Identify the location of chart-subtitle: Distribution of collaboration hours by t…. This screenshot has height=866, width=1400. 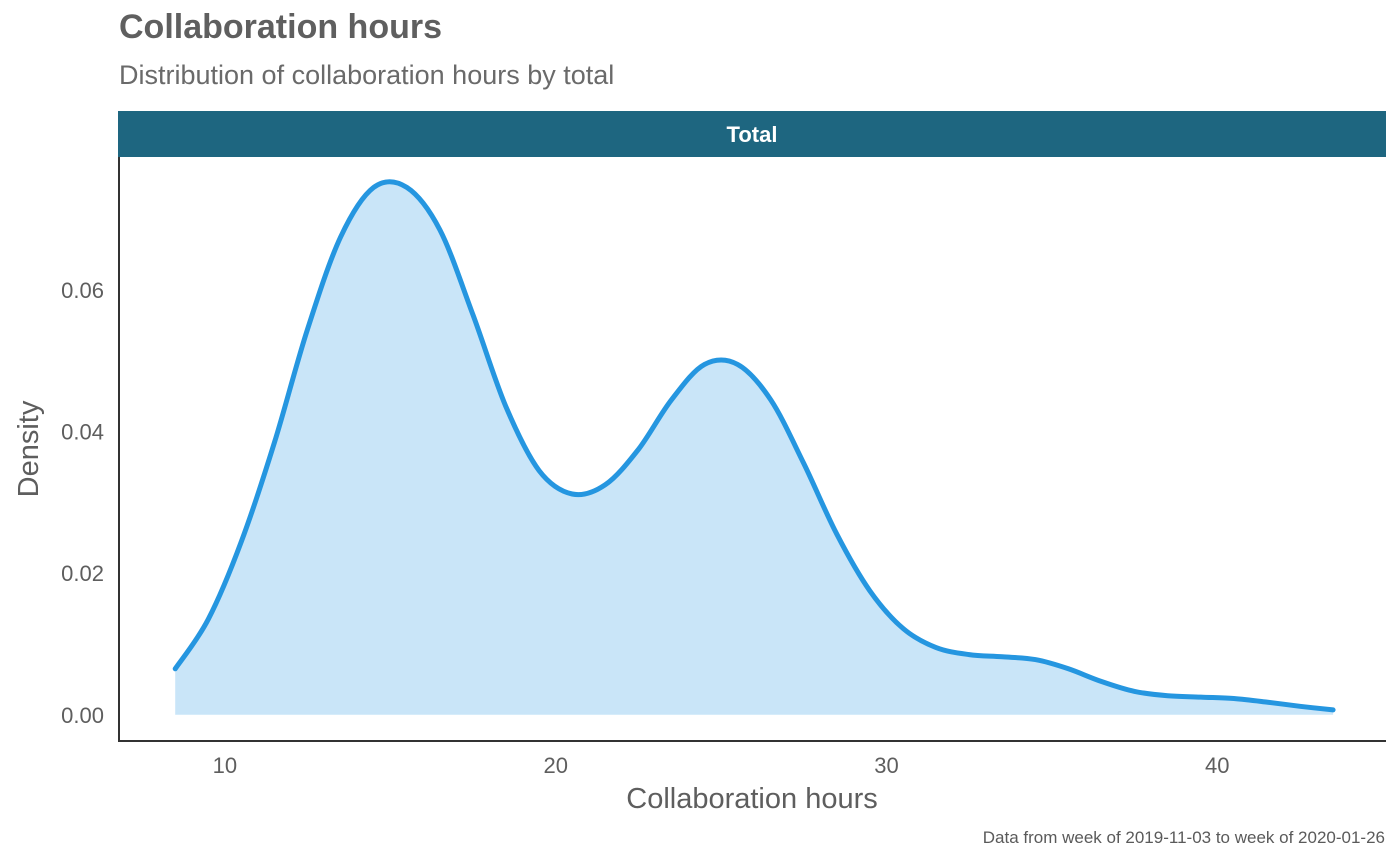
(367, 75).